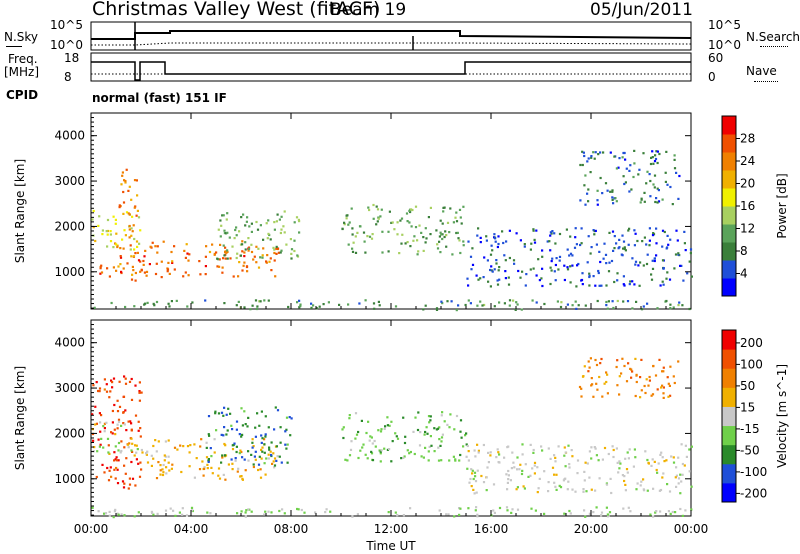 The width and height of the screenshot is (800, 554). What do you see at coordinates (729, 416) in the screenshot?
I see `colorbar-cell` at bounding box center [729, 416].